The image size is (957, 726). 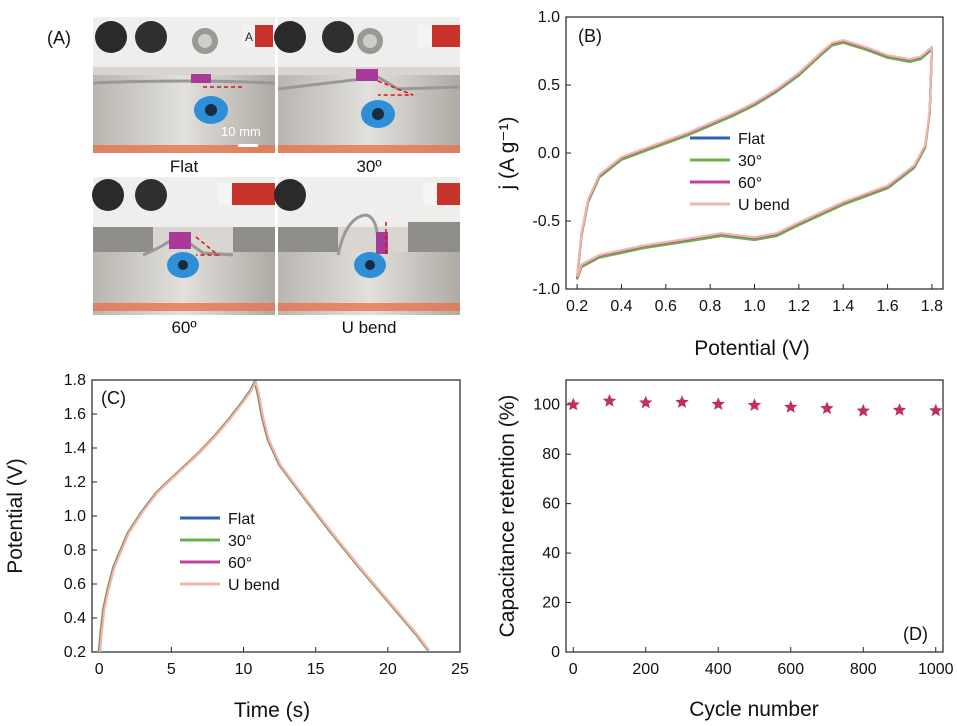 What do you see at coordinates (75, 618) in the screenshot?
I see `y-tick-label: 0.4` at bounding box center [75, 618].